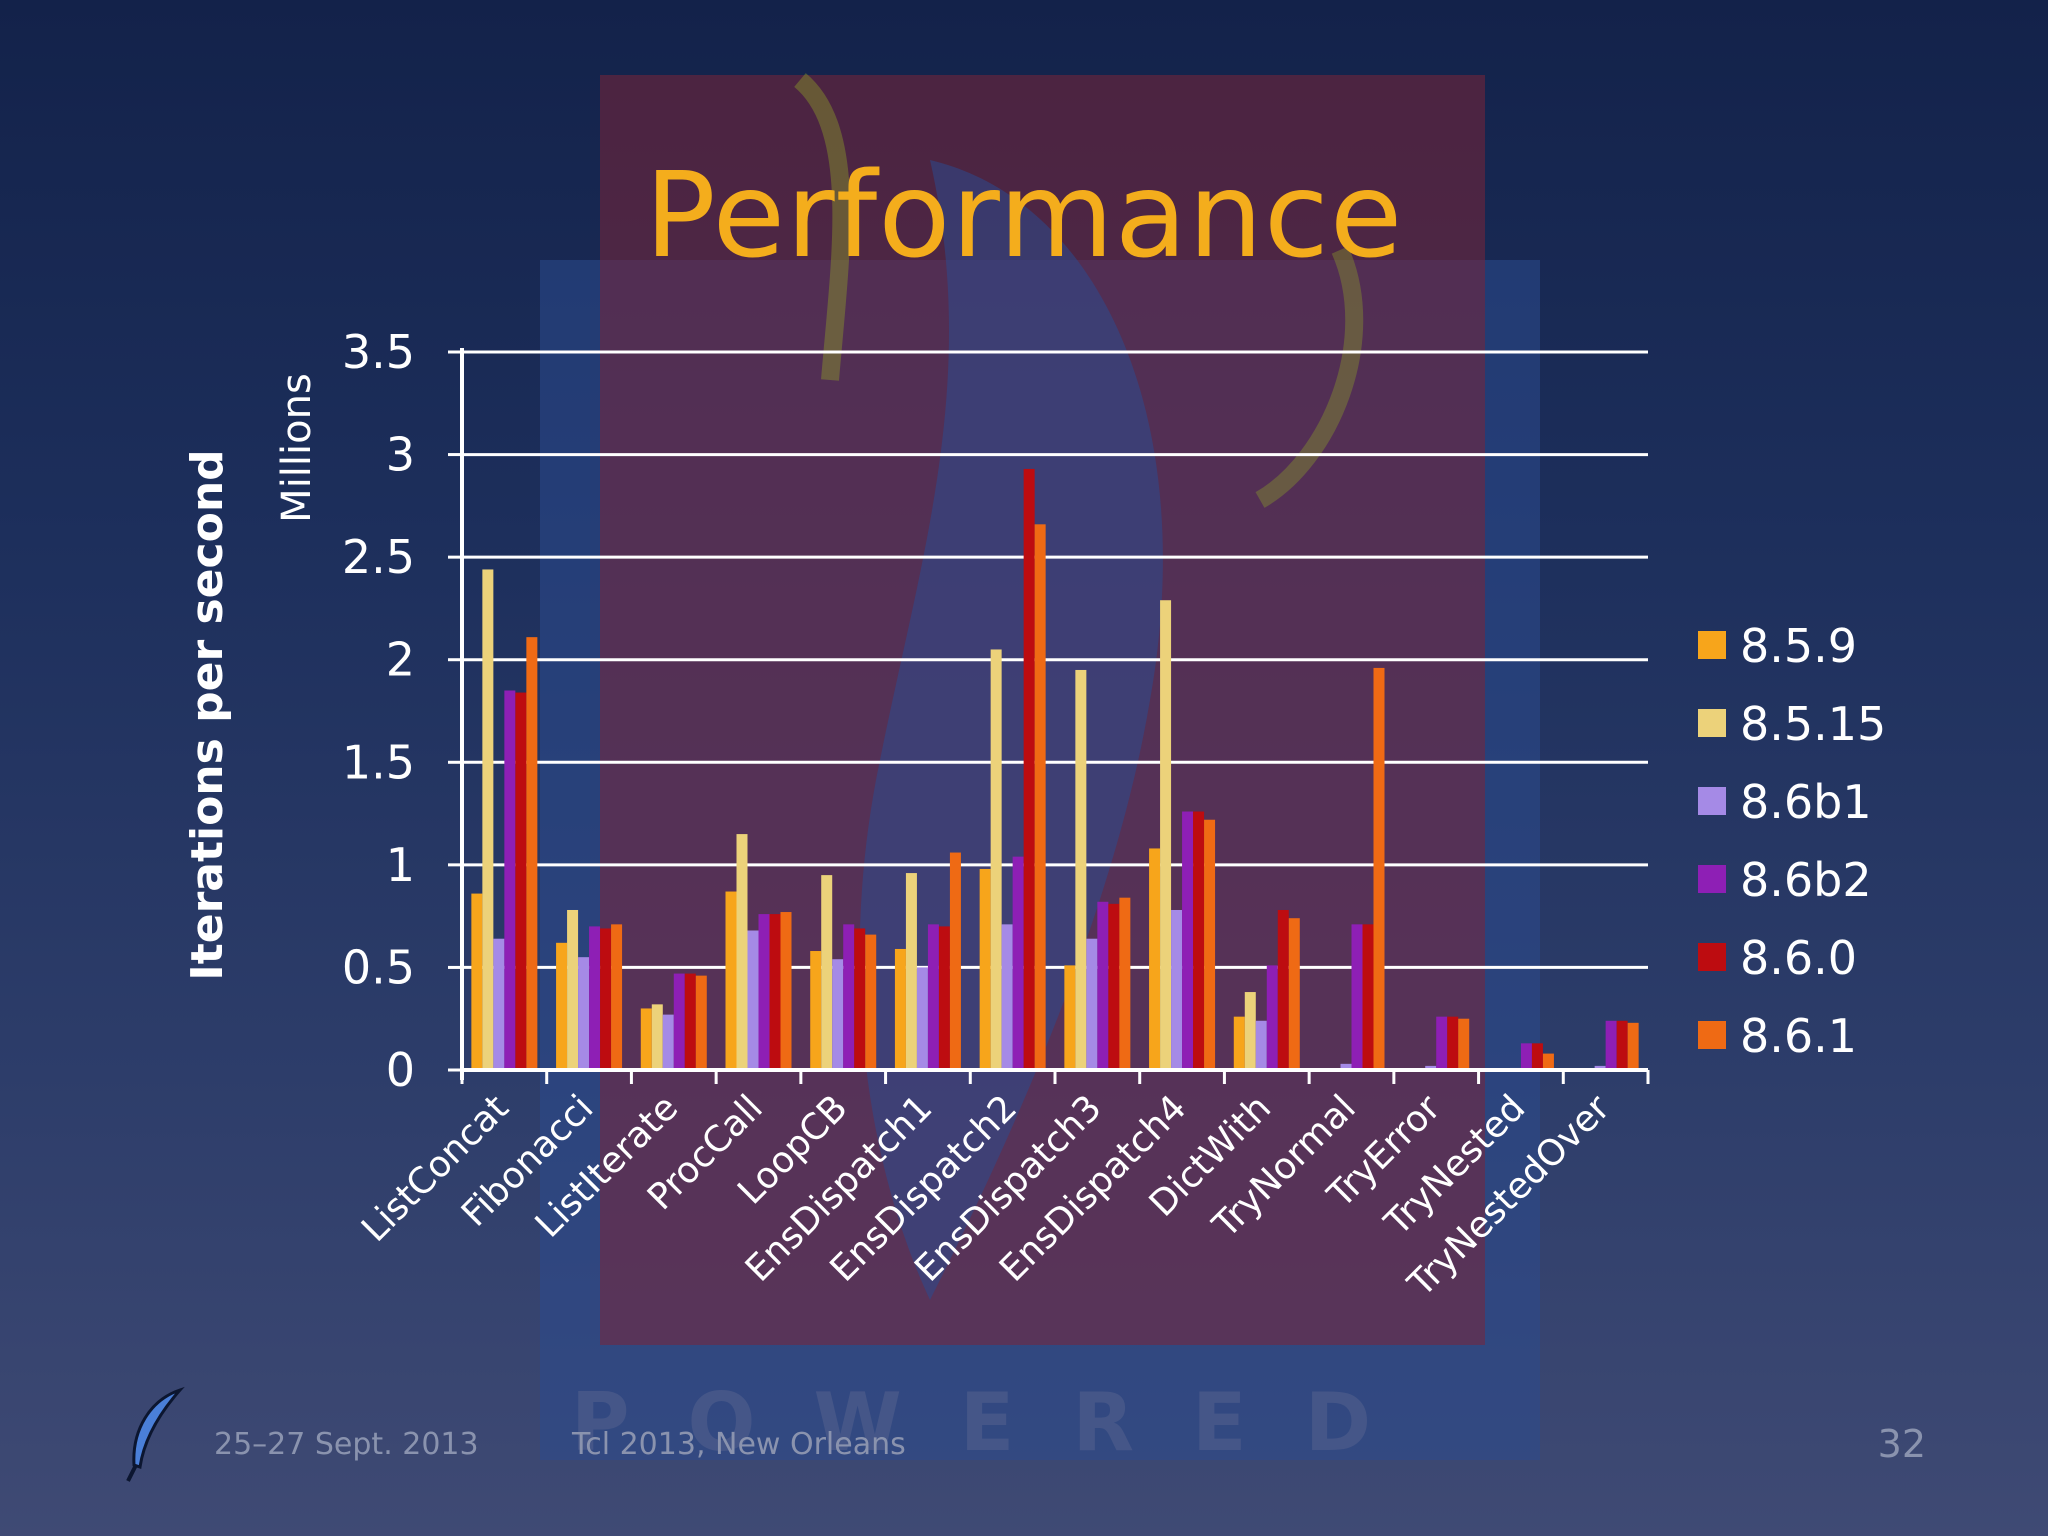 The image size is (2048, 1536). Describe the element at coordinates (1806, 880) in the screenshot. I see `legend-label: 8.6b2` at that location.